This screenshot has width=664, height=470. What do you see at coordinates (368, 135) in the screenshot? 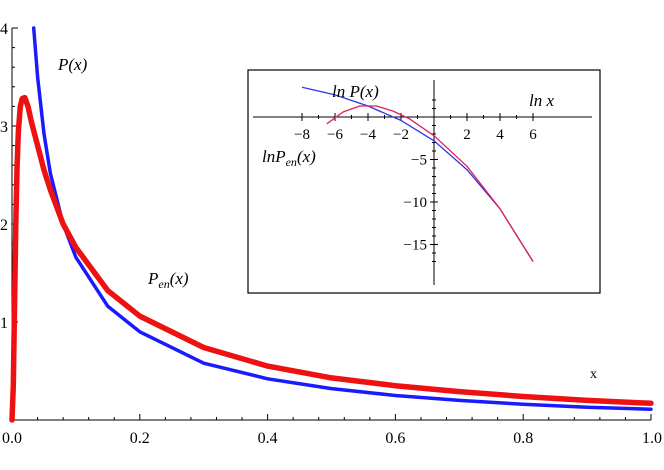
I see `inset-x-tick-label: −4` at bounding box center [368, 135].